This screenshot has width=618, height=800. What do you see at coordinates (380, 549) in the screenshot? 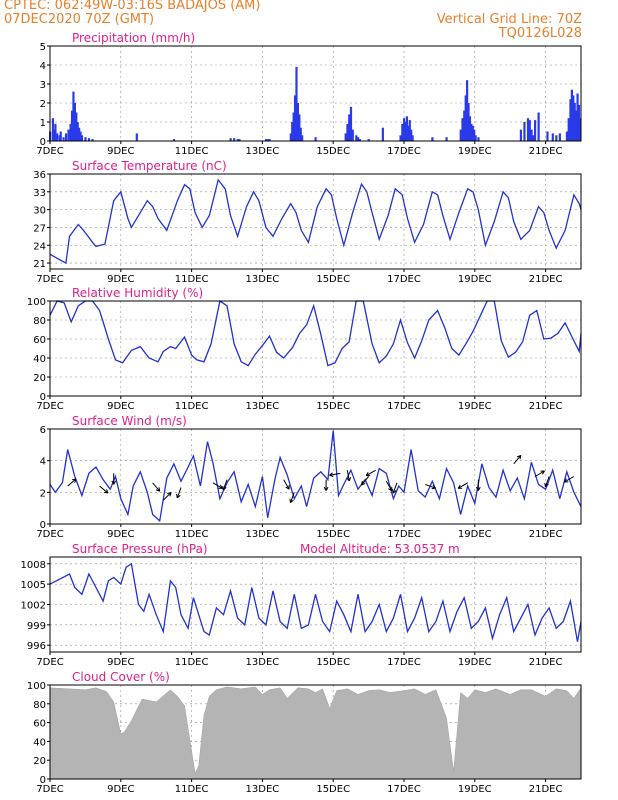
I see `panel-annotation: Model Altitude: 53.0537 m` at bounding box center [380, 549].